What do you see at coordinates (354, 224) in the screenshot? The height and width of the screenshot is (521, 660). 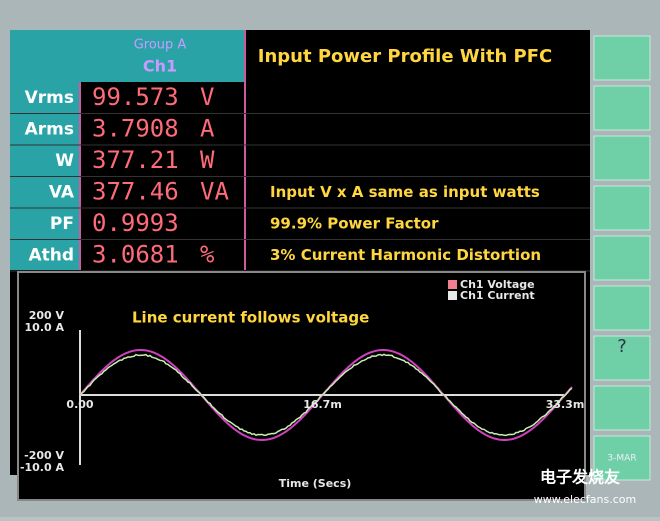 I see `reading-note: 99.9% Power Factor` at bounding box center [354, 224].